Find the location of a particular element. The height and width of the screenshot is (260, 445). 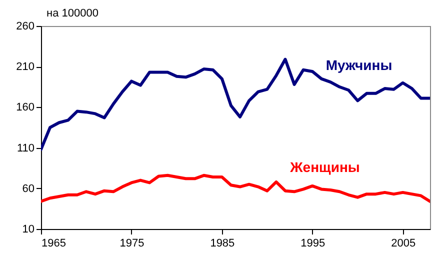

x-tick-label: 1975 is located at coordinates (132, 244).